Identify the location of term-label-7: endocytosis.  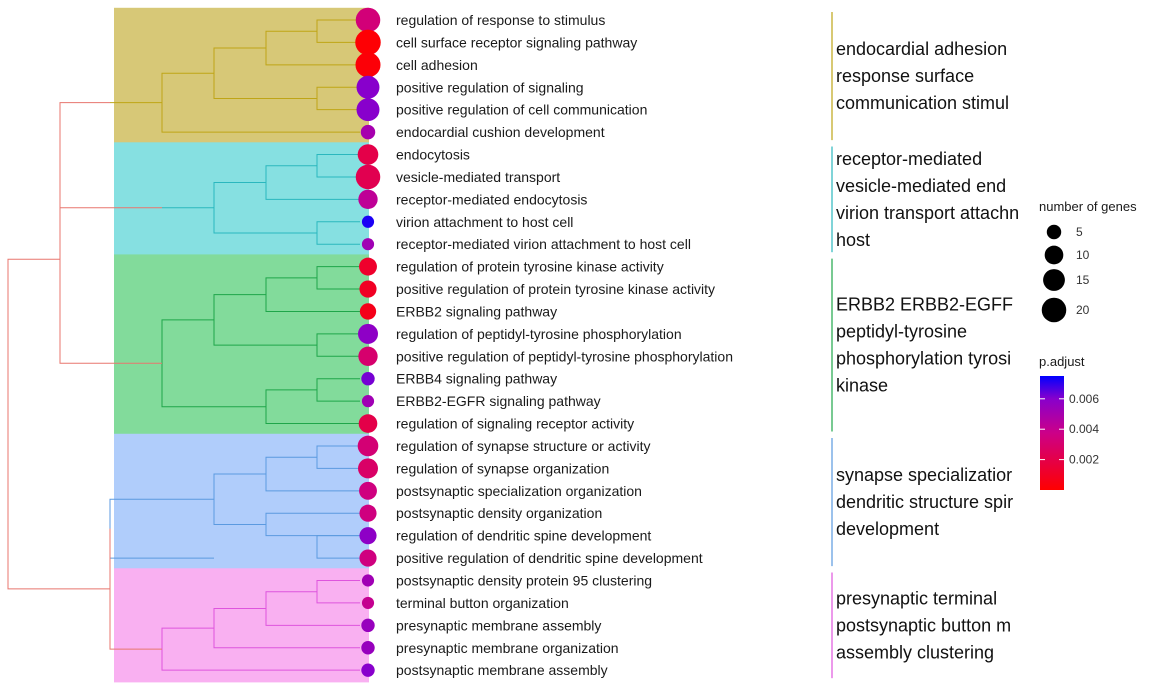
(433, 155).